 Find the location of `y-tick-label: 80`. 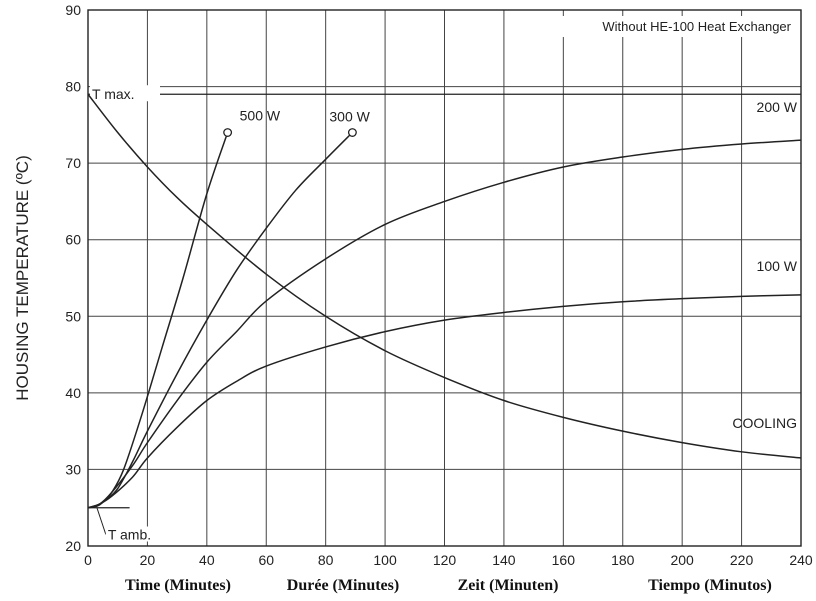

y-tick-label: 80 is located at coordinates (73, 87).